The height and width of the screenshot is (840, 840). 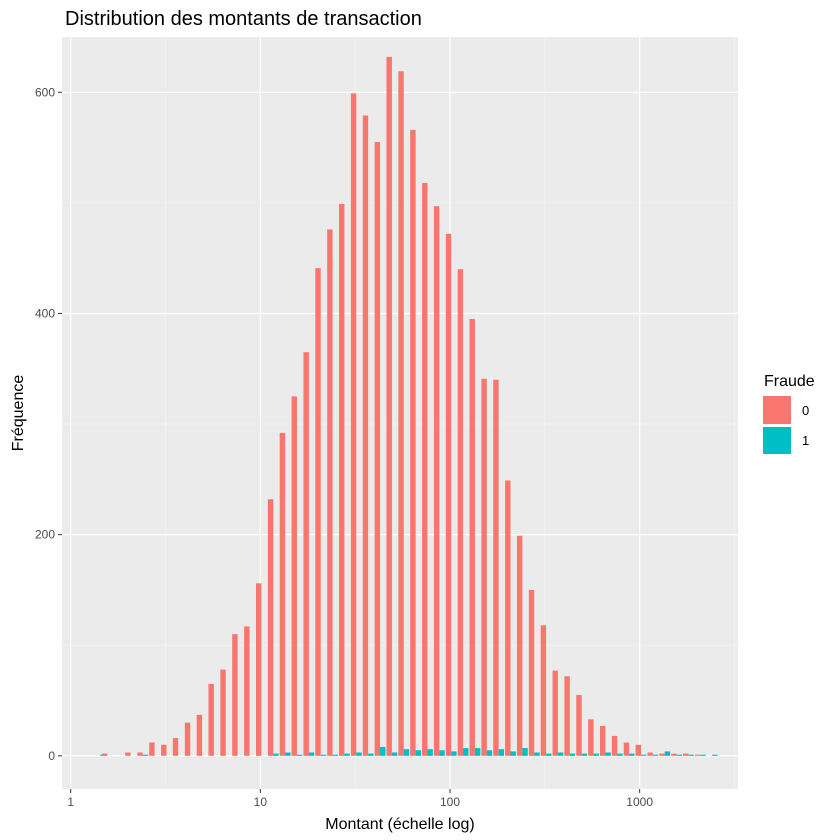 What do you see at coordinates (45, 313) in the screenshot?
I see `y-tick-label: 400` at bounding box center [45, 313].